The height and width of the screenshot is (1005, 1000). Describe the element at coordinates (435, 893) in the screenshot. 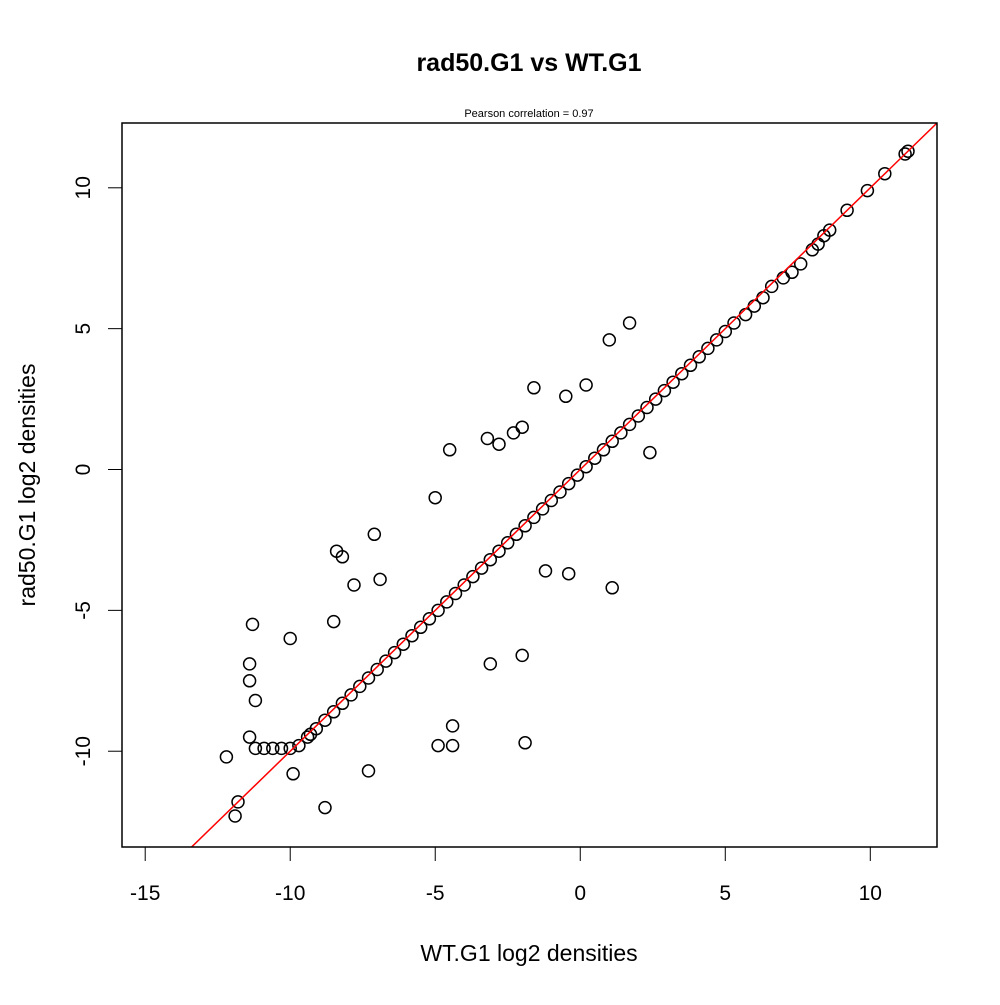

I see `x-tick-label: -5` at that location.